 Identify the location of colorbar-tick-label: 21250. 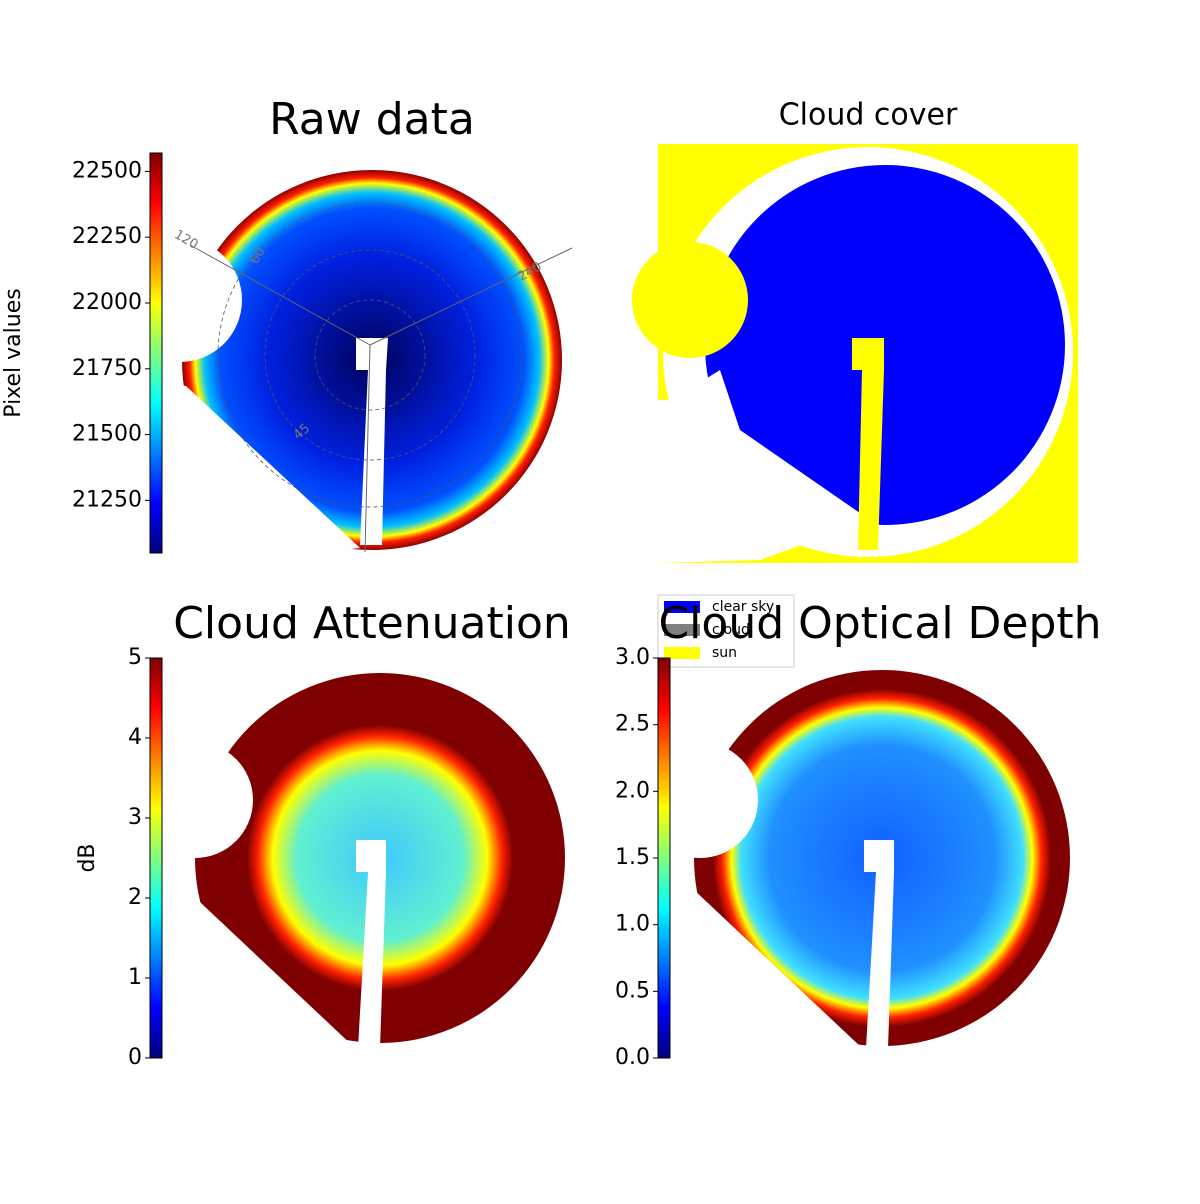
(107, 499).